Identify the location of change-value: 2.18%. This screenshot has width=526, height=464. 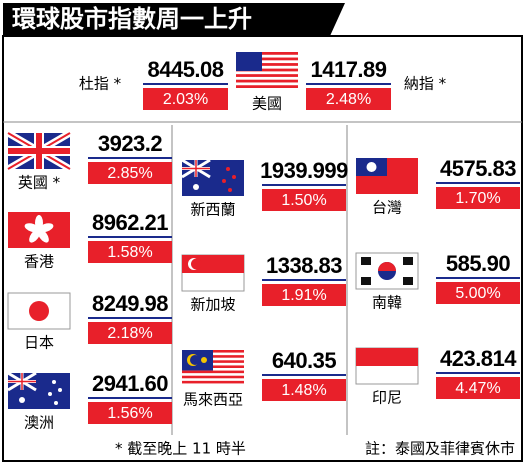
(129, 333).